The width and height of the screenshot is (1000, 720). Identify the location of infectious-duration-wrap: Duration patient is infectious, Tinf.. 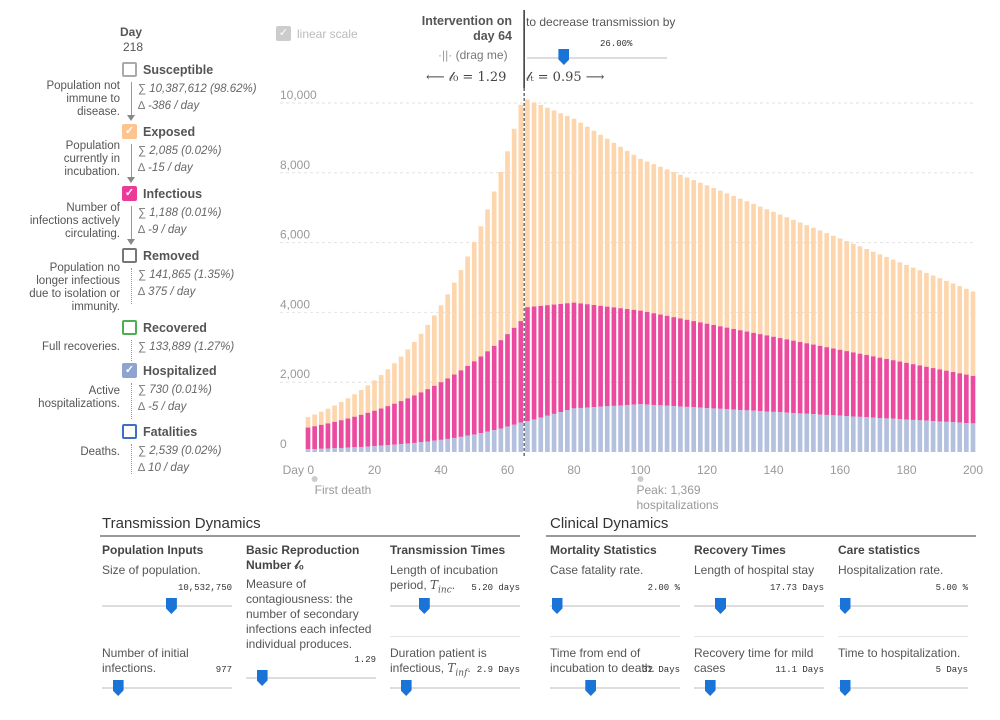
(438, 662).